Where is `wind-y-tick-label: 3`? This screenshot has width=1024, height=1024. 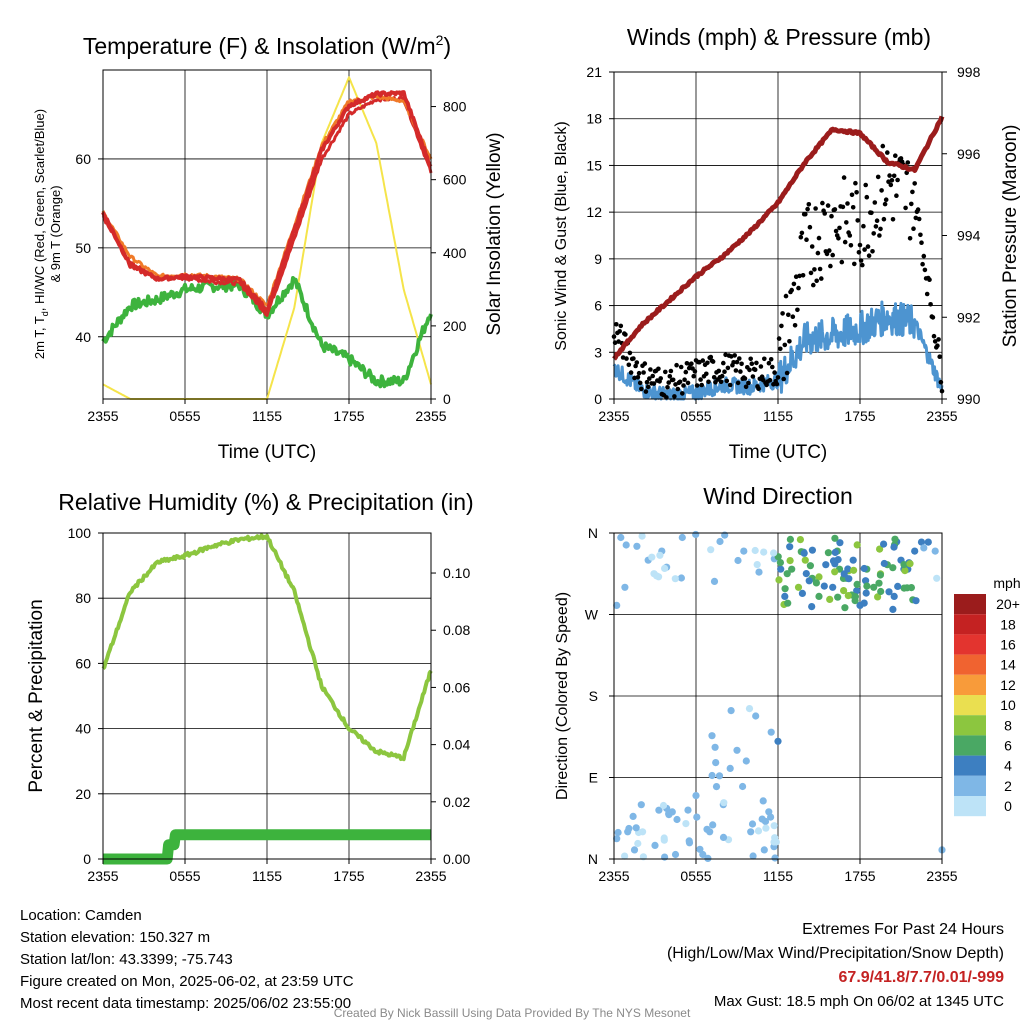
wind-y-tick-label: 3 is located at coordinates (598, 352).